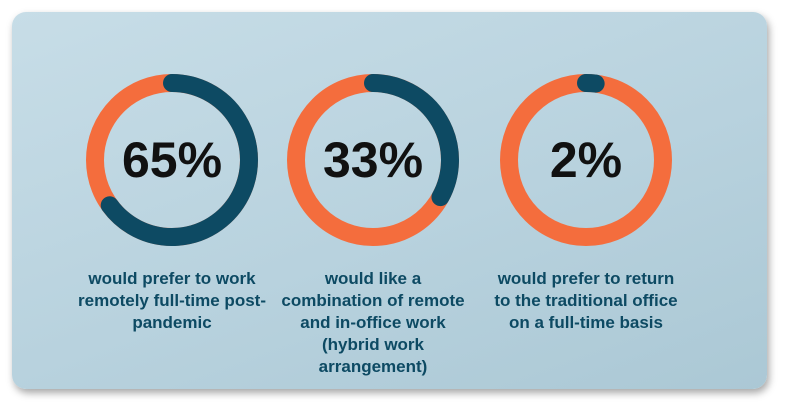 This screenshot has width=788, height=411. I want to click on value-label: 65%, so click(172, 160).